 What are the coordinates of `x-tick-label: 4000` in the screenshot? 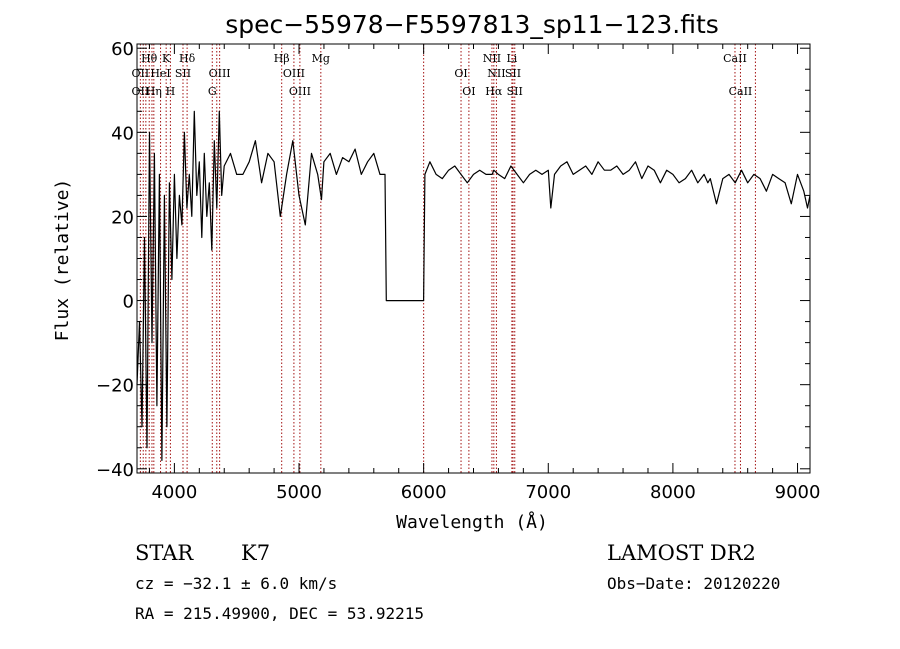 It's located at (174, 492).